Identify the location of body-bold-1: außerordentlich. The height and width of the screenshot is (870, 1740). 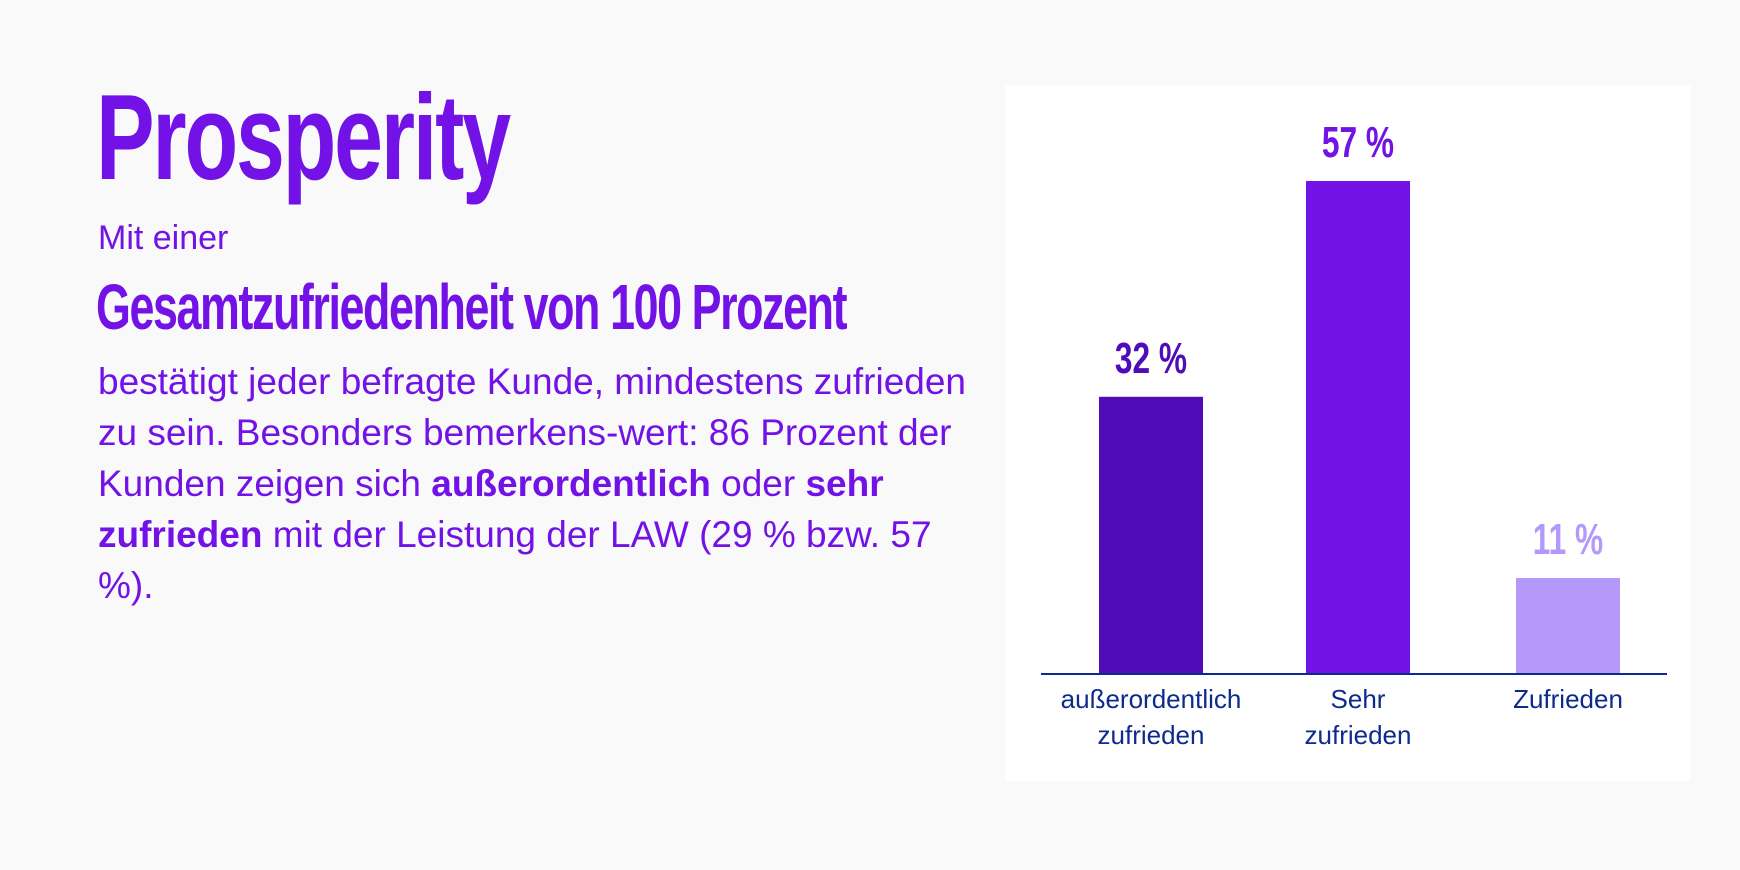
(571, 483).